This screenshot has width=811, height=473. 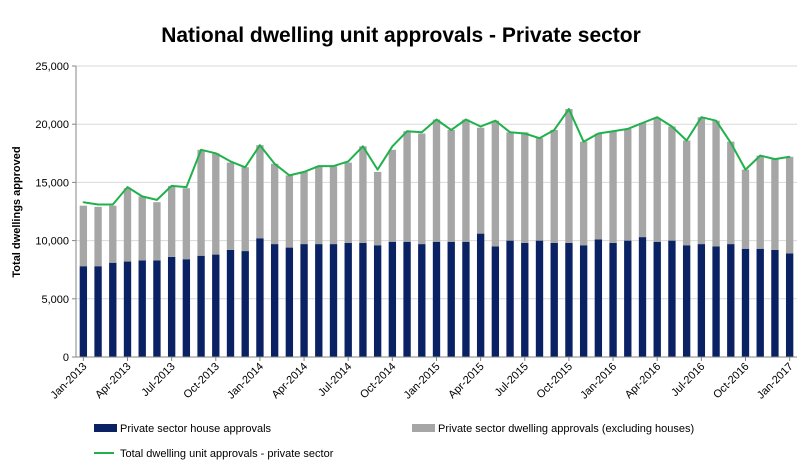 I want to click on x-tick-label: Apr-2015, so click(x=466, y=381).